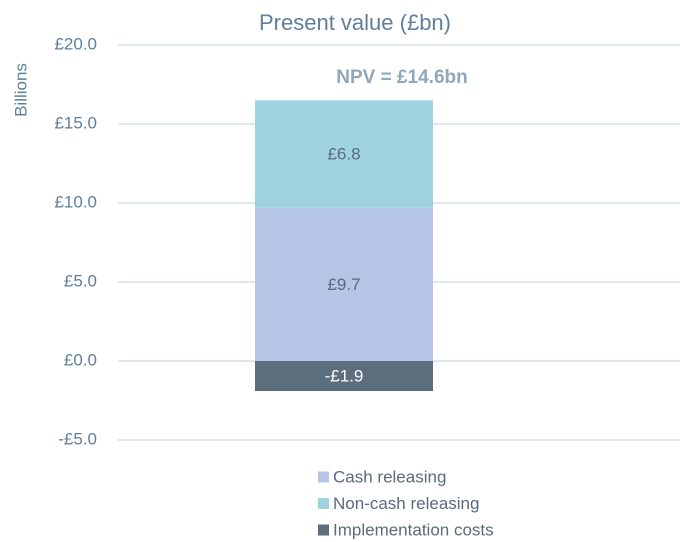  I want to click on y-tick-label: £5.0, so click(80, 280).